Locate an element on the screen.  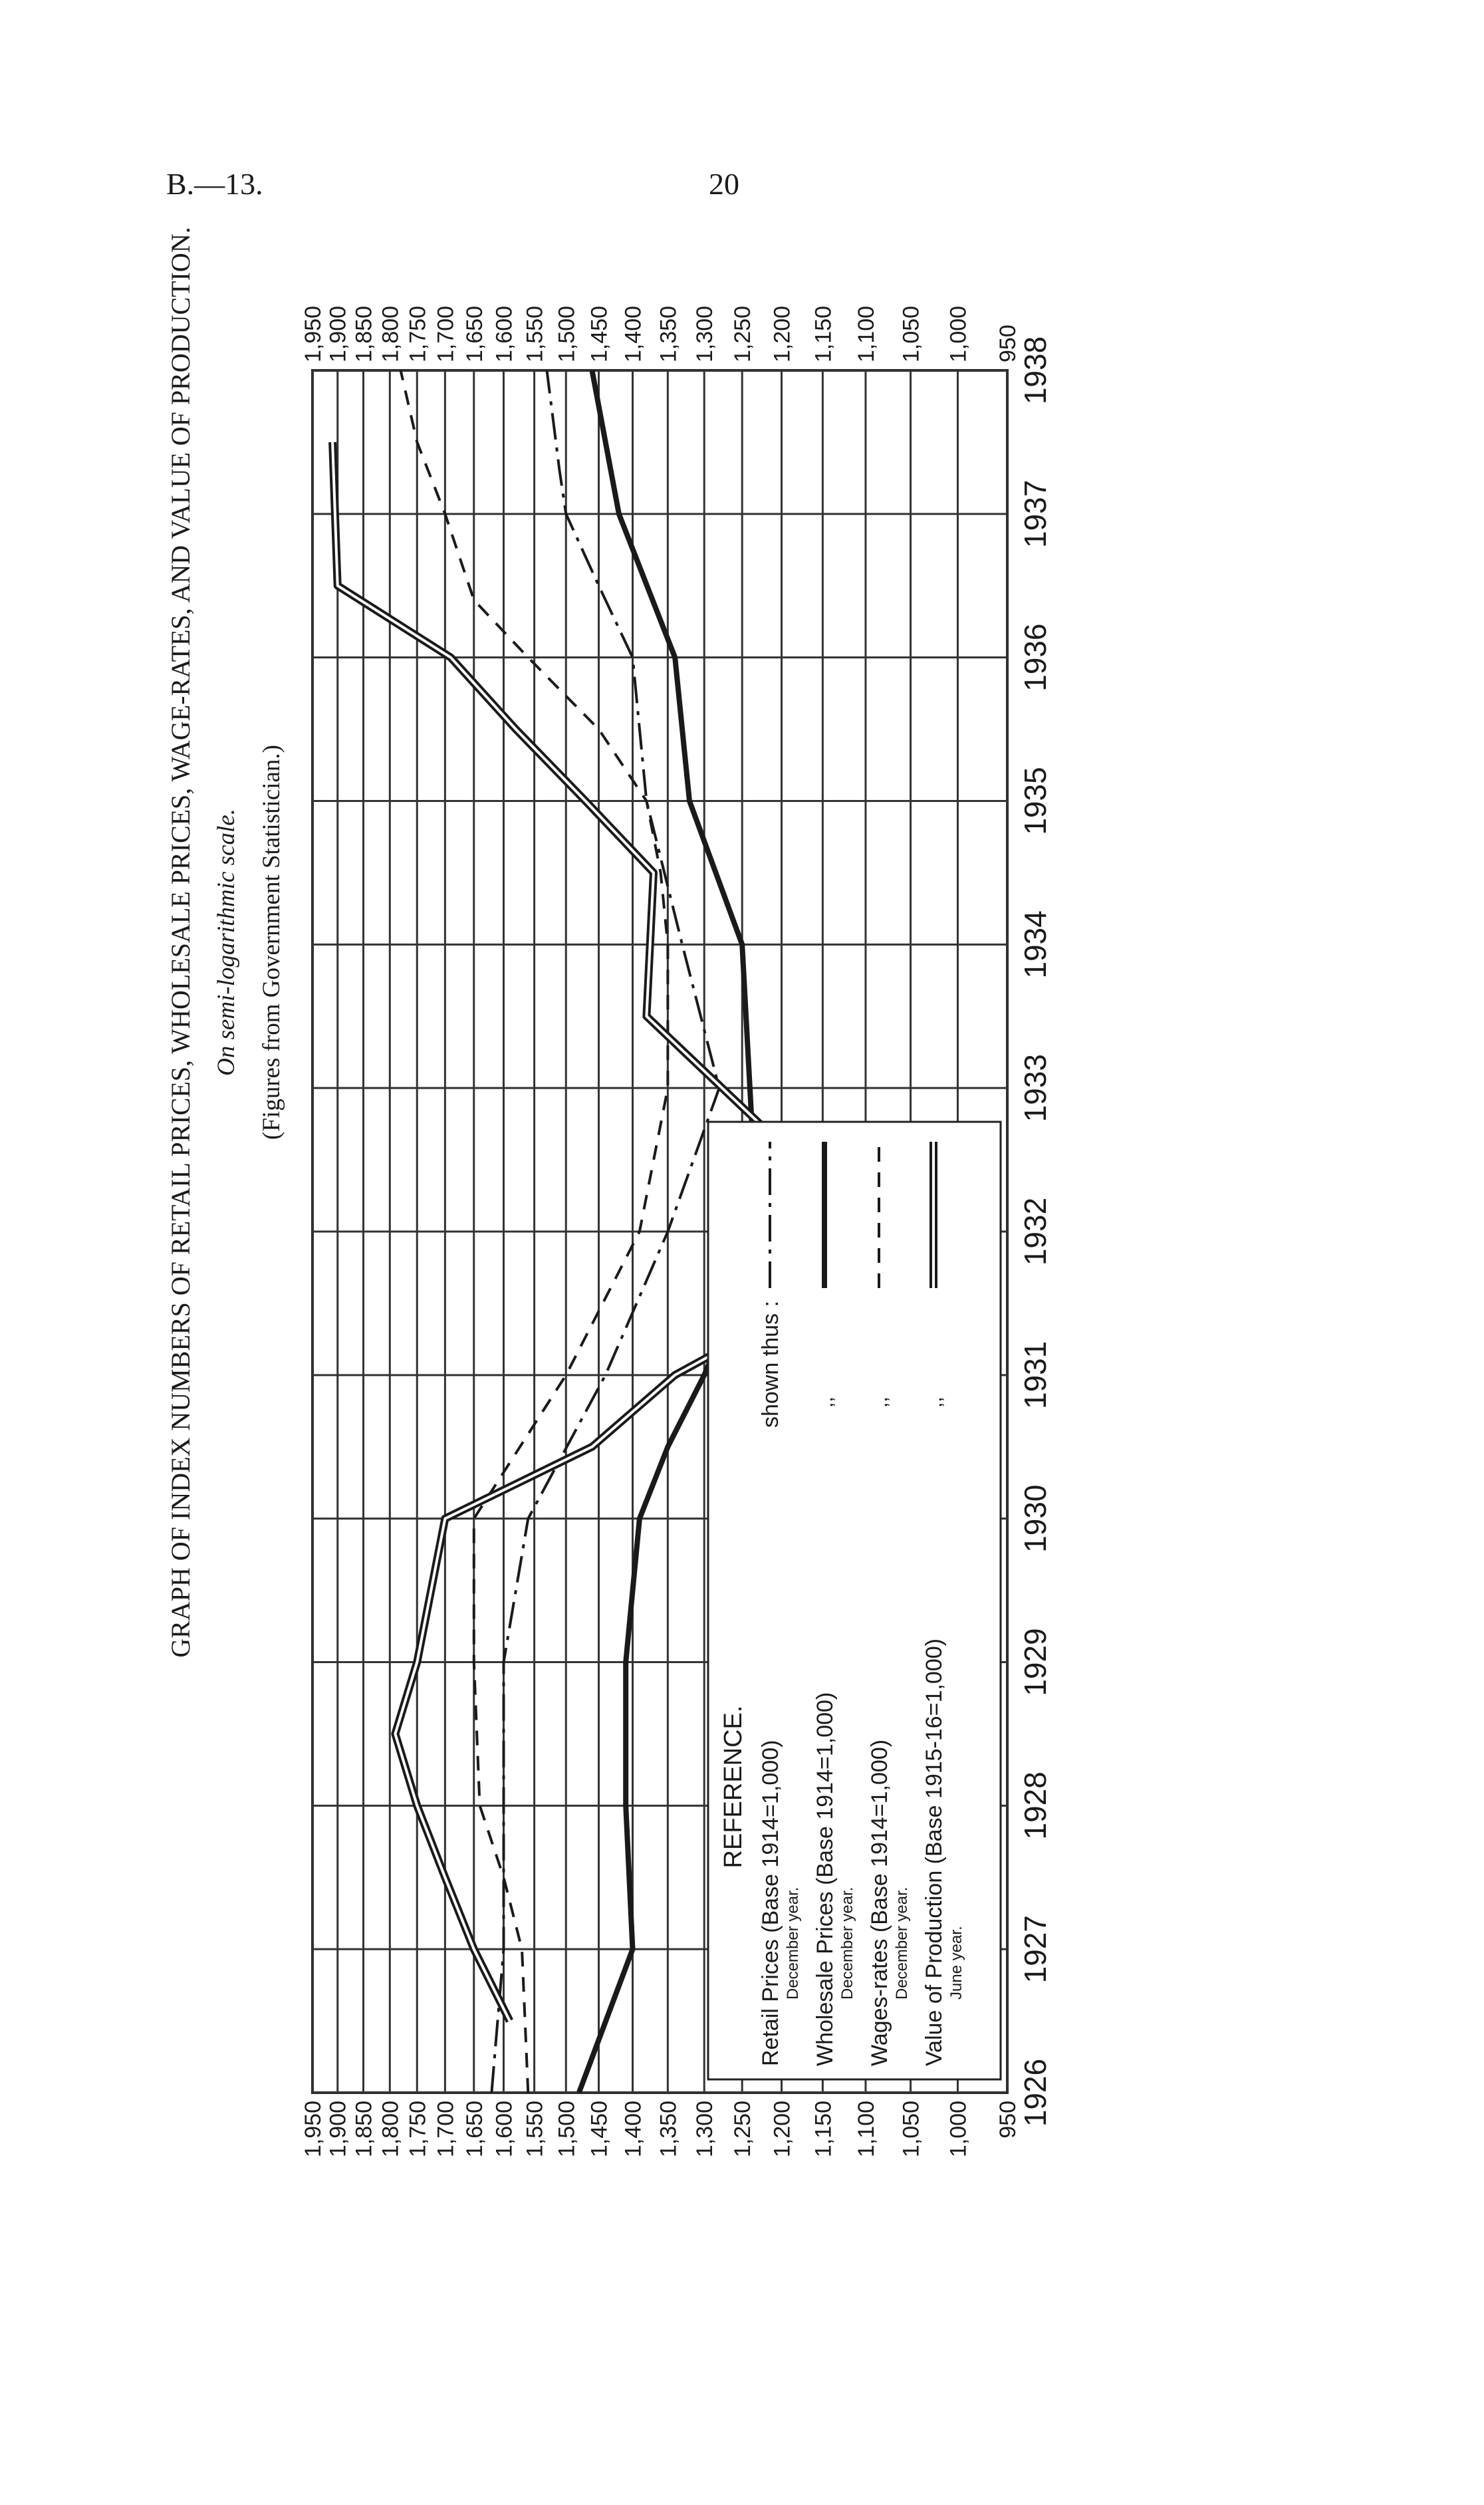
legend-shown-thus: shown thus : is located at coordinates (771, 1364).